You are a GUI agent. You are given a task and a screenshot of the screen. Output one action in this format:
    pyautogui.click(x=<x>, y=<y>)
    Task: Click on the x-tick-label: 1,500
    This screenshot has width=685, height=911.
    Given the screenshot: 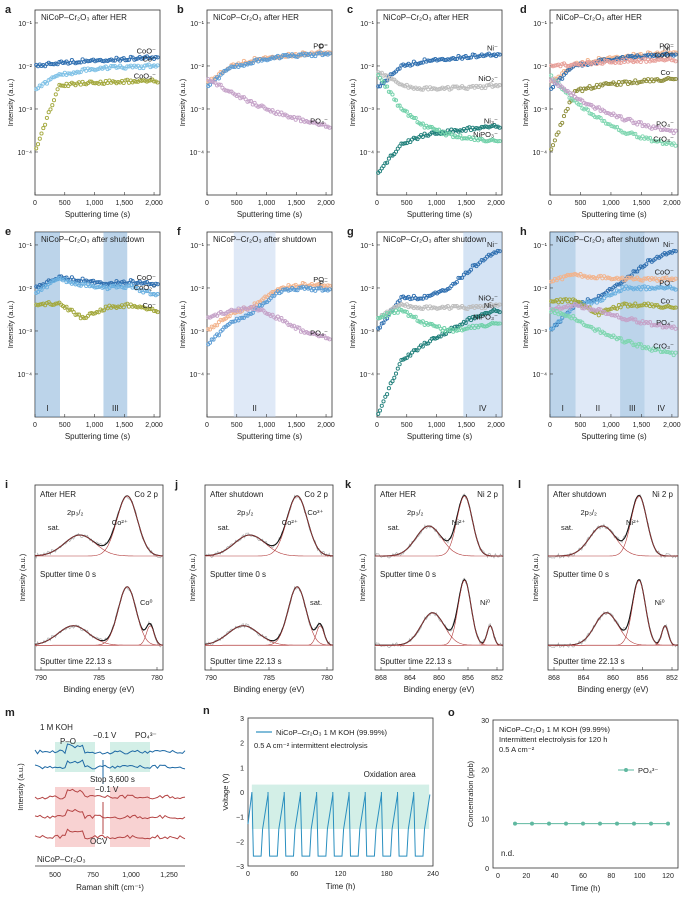 What is the action you would take?
    pyautogui.click(x=297, y=203)
    